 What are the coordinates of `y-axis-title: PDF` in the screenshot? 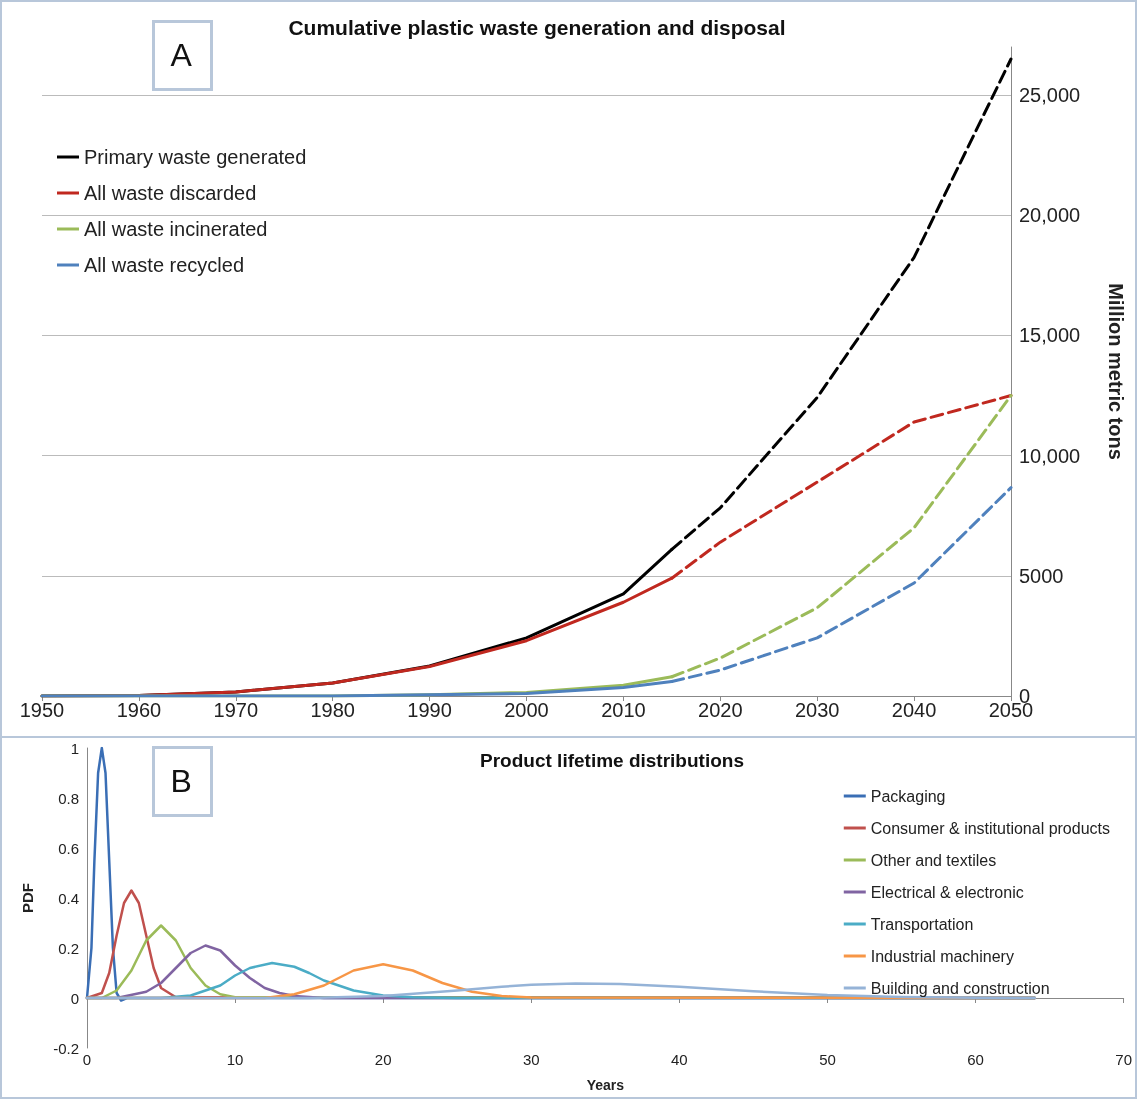 It's located at (27, 898).